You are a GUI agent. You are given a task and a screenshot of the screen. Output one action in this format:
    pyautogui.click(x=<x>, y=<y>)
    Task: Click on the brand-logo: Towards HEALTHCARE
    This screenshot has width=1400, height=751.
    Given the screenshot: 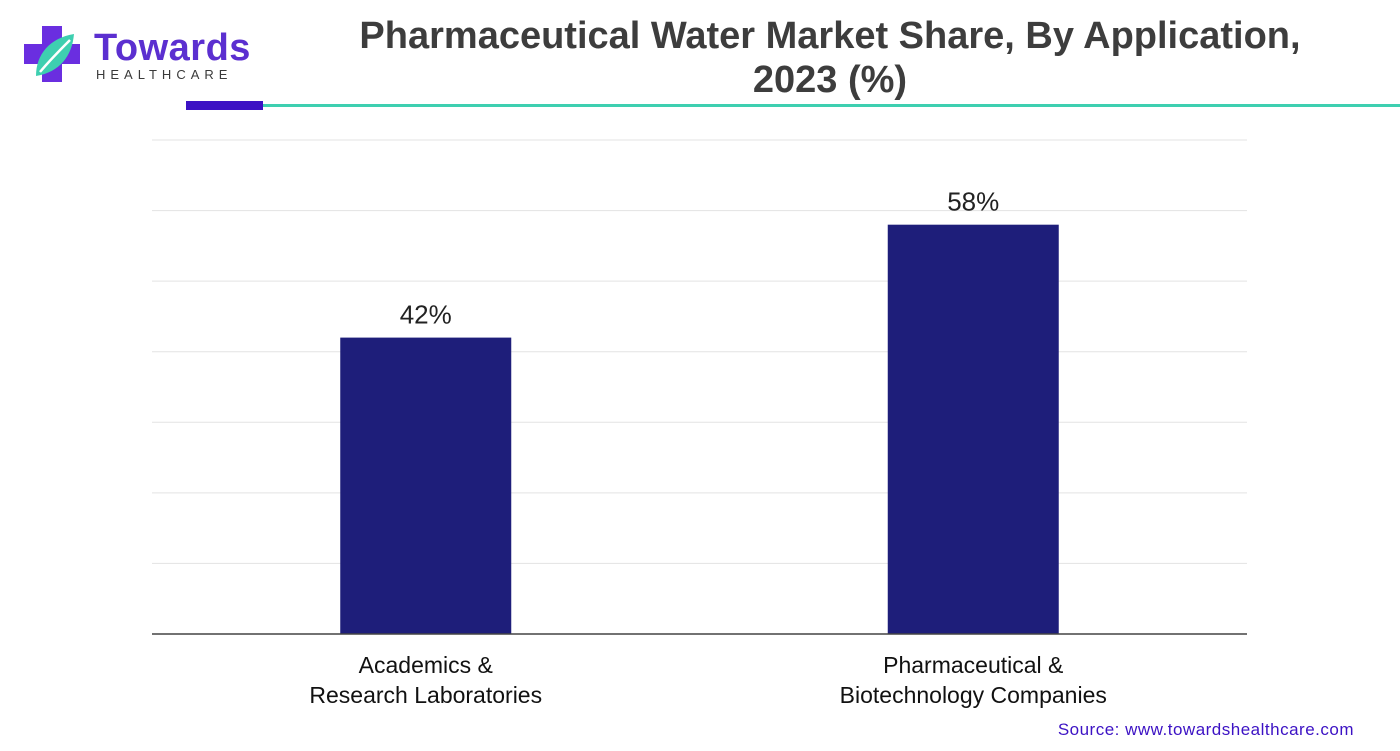 What is the action you would take?
    pyautogui.click(x=136, y=56)
    